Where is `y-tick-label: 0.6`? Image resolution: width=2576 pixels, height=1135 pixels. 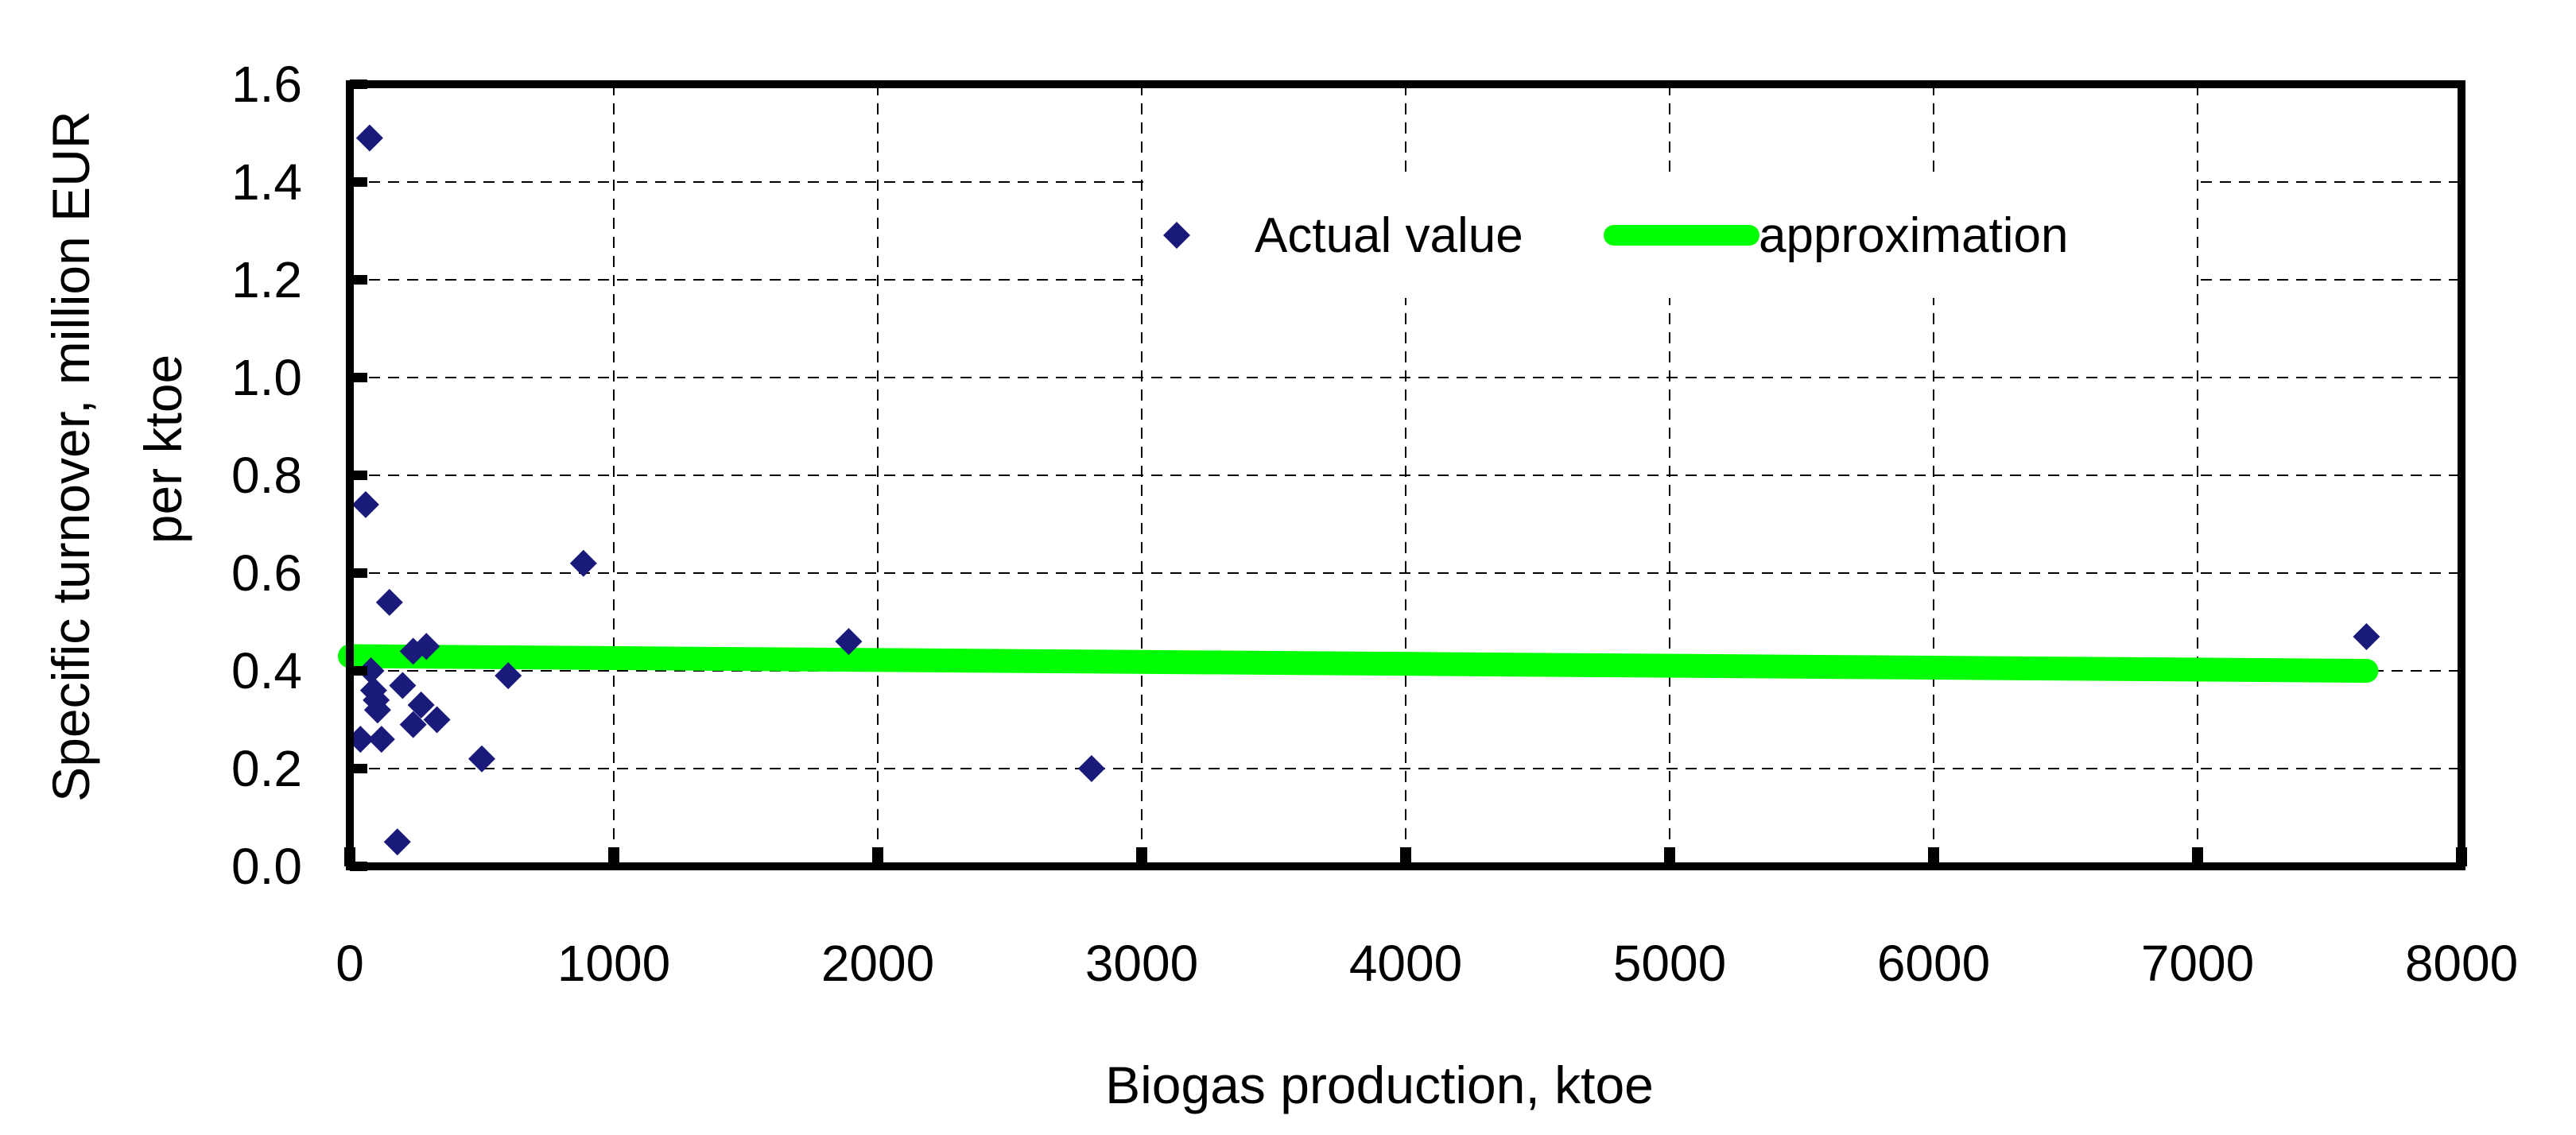 y-tick-label: 0.6 is located at coordinates (266, 573).